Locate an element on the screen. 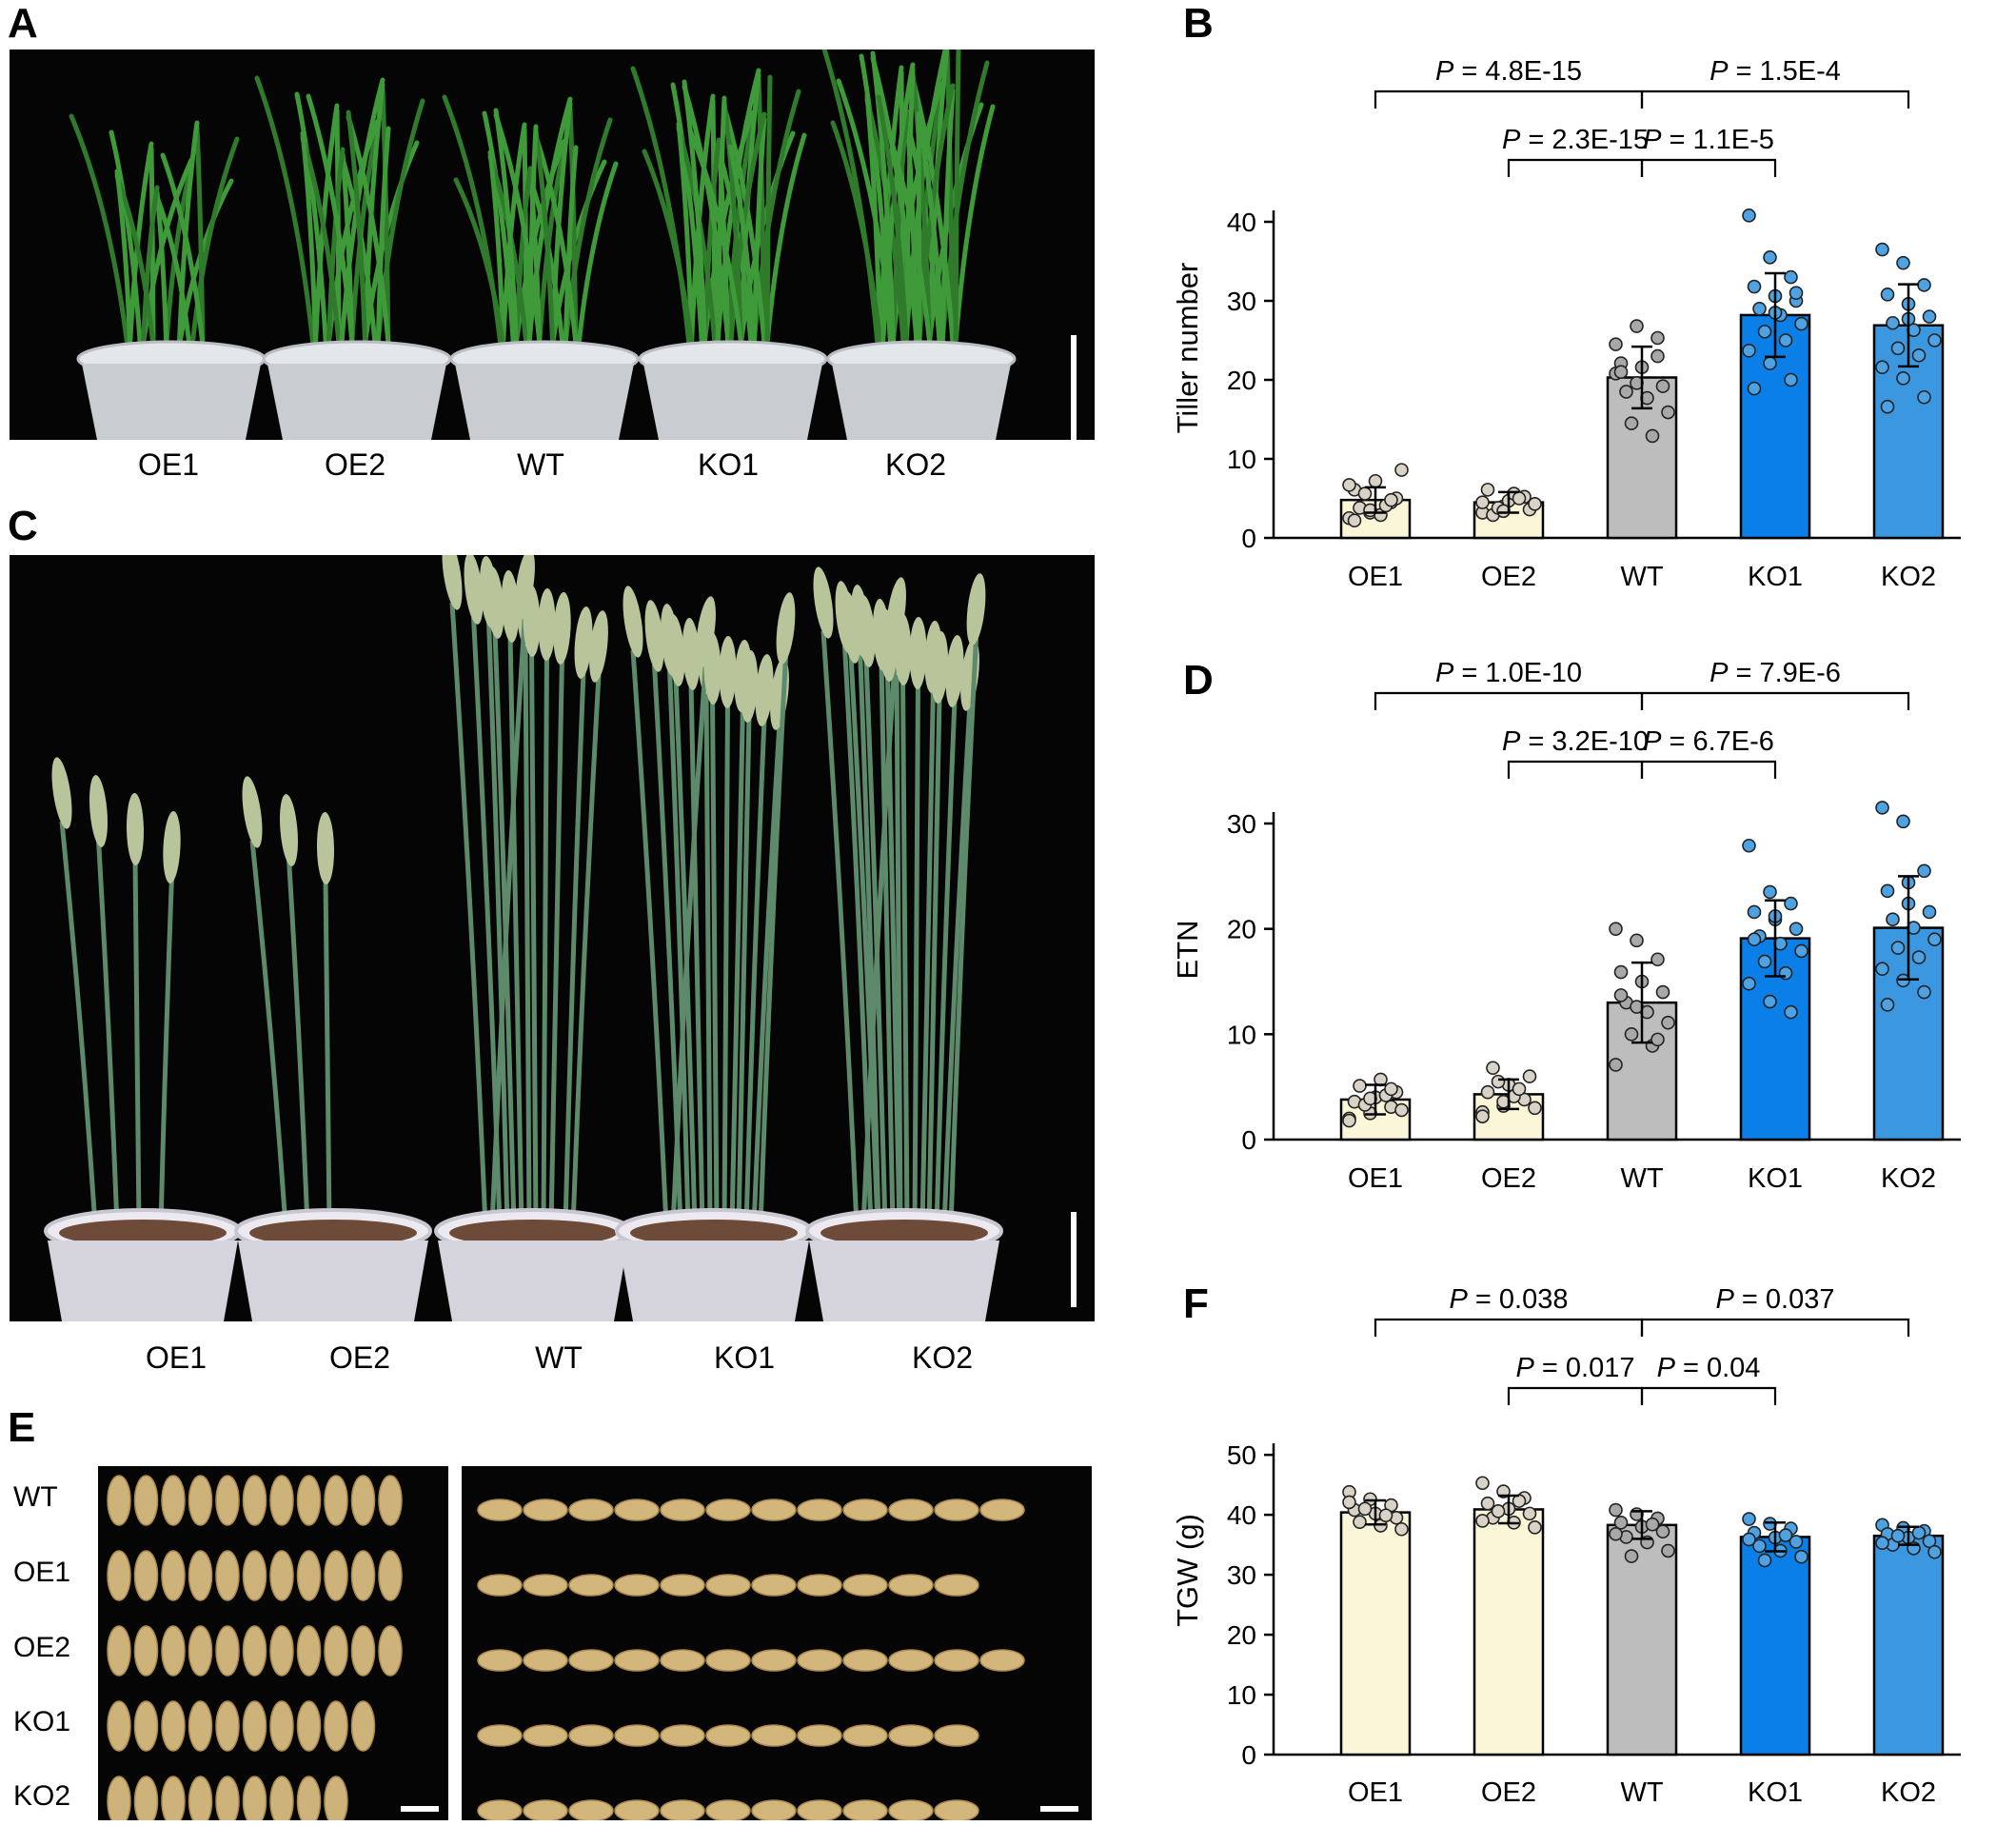 The image size is (2016, 1826). label-c-oe2: OE2 is located at coordinates (360, 1357).